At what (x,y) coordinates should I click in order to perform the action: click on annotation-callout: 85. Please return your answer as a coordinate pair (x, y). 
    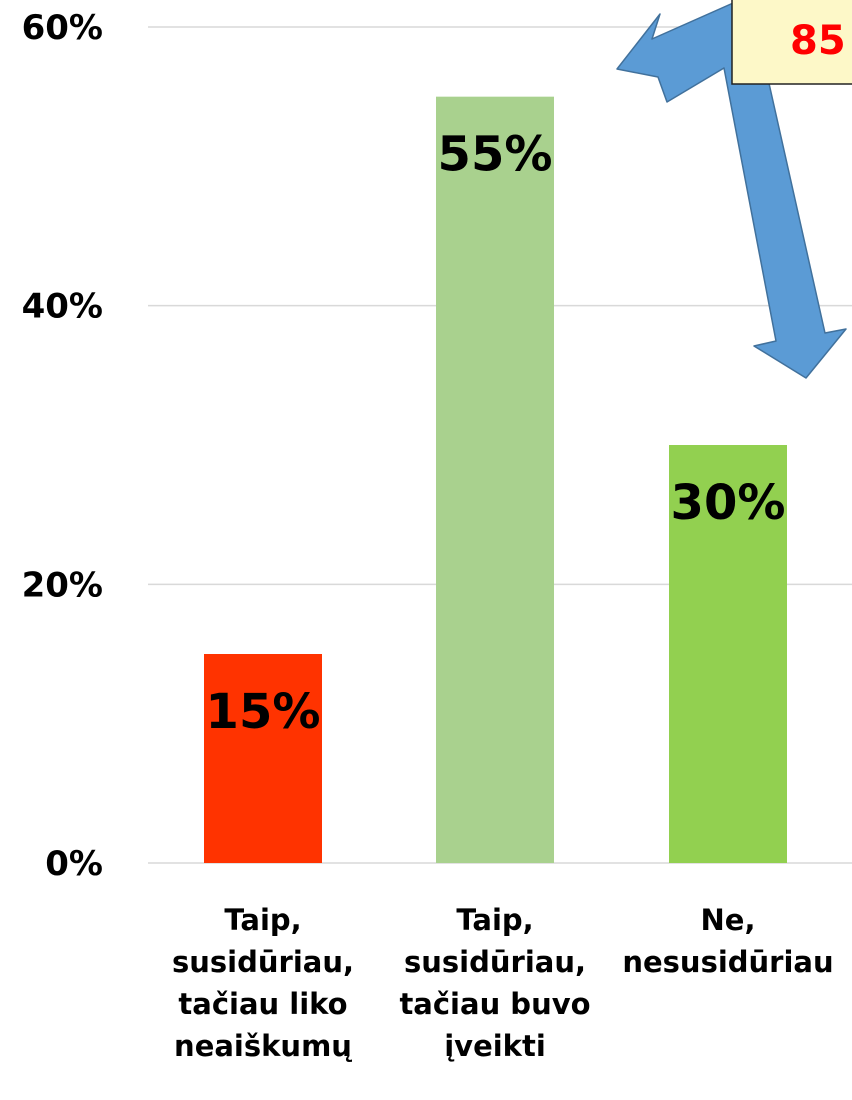
    Looking at the image, I should click on (734, 189).